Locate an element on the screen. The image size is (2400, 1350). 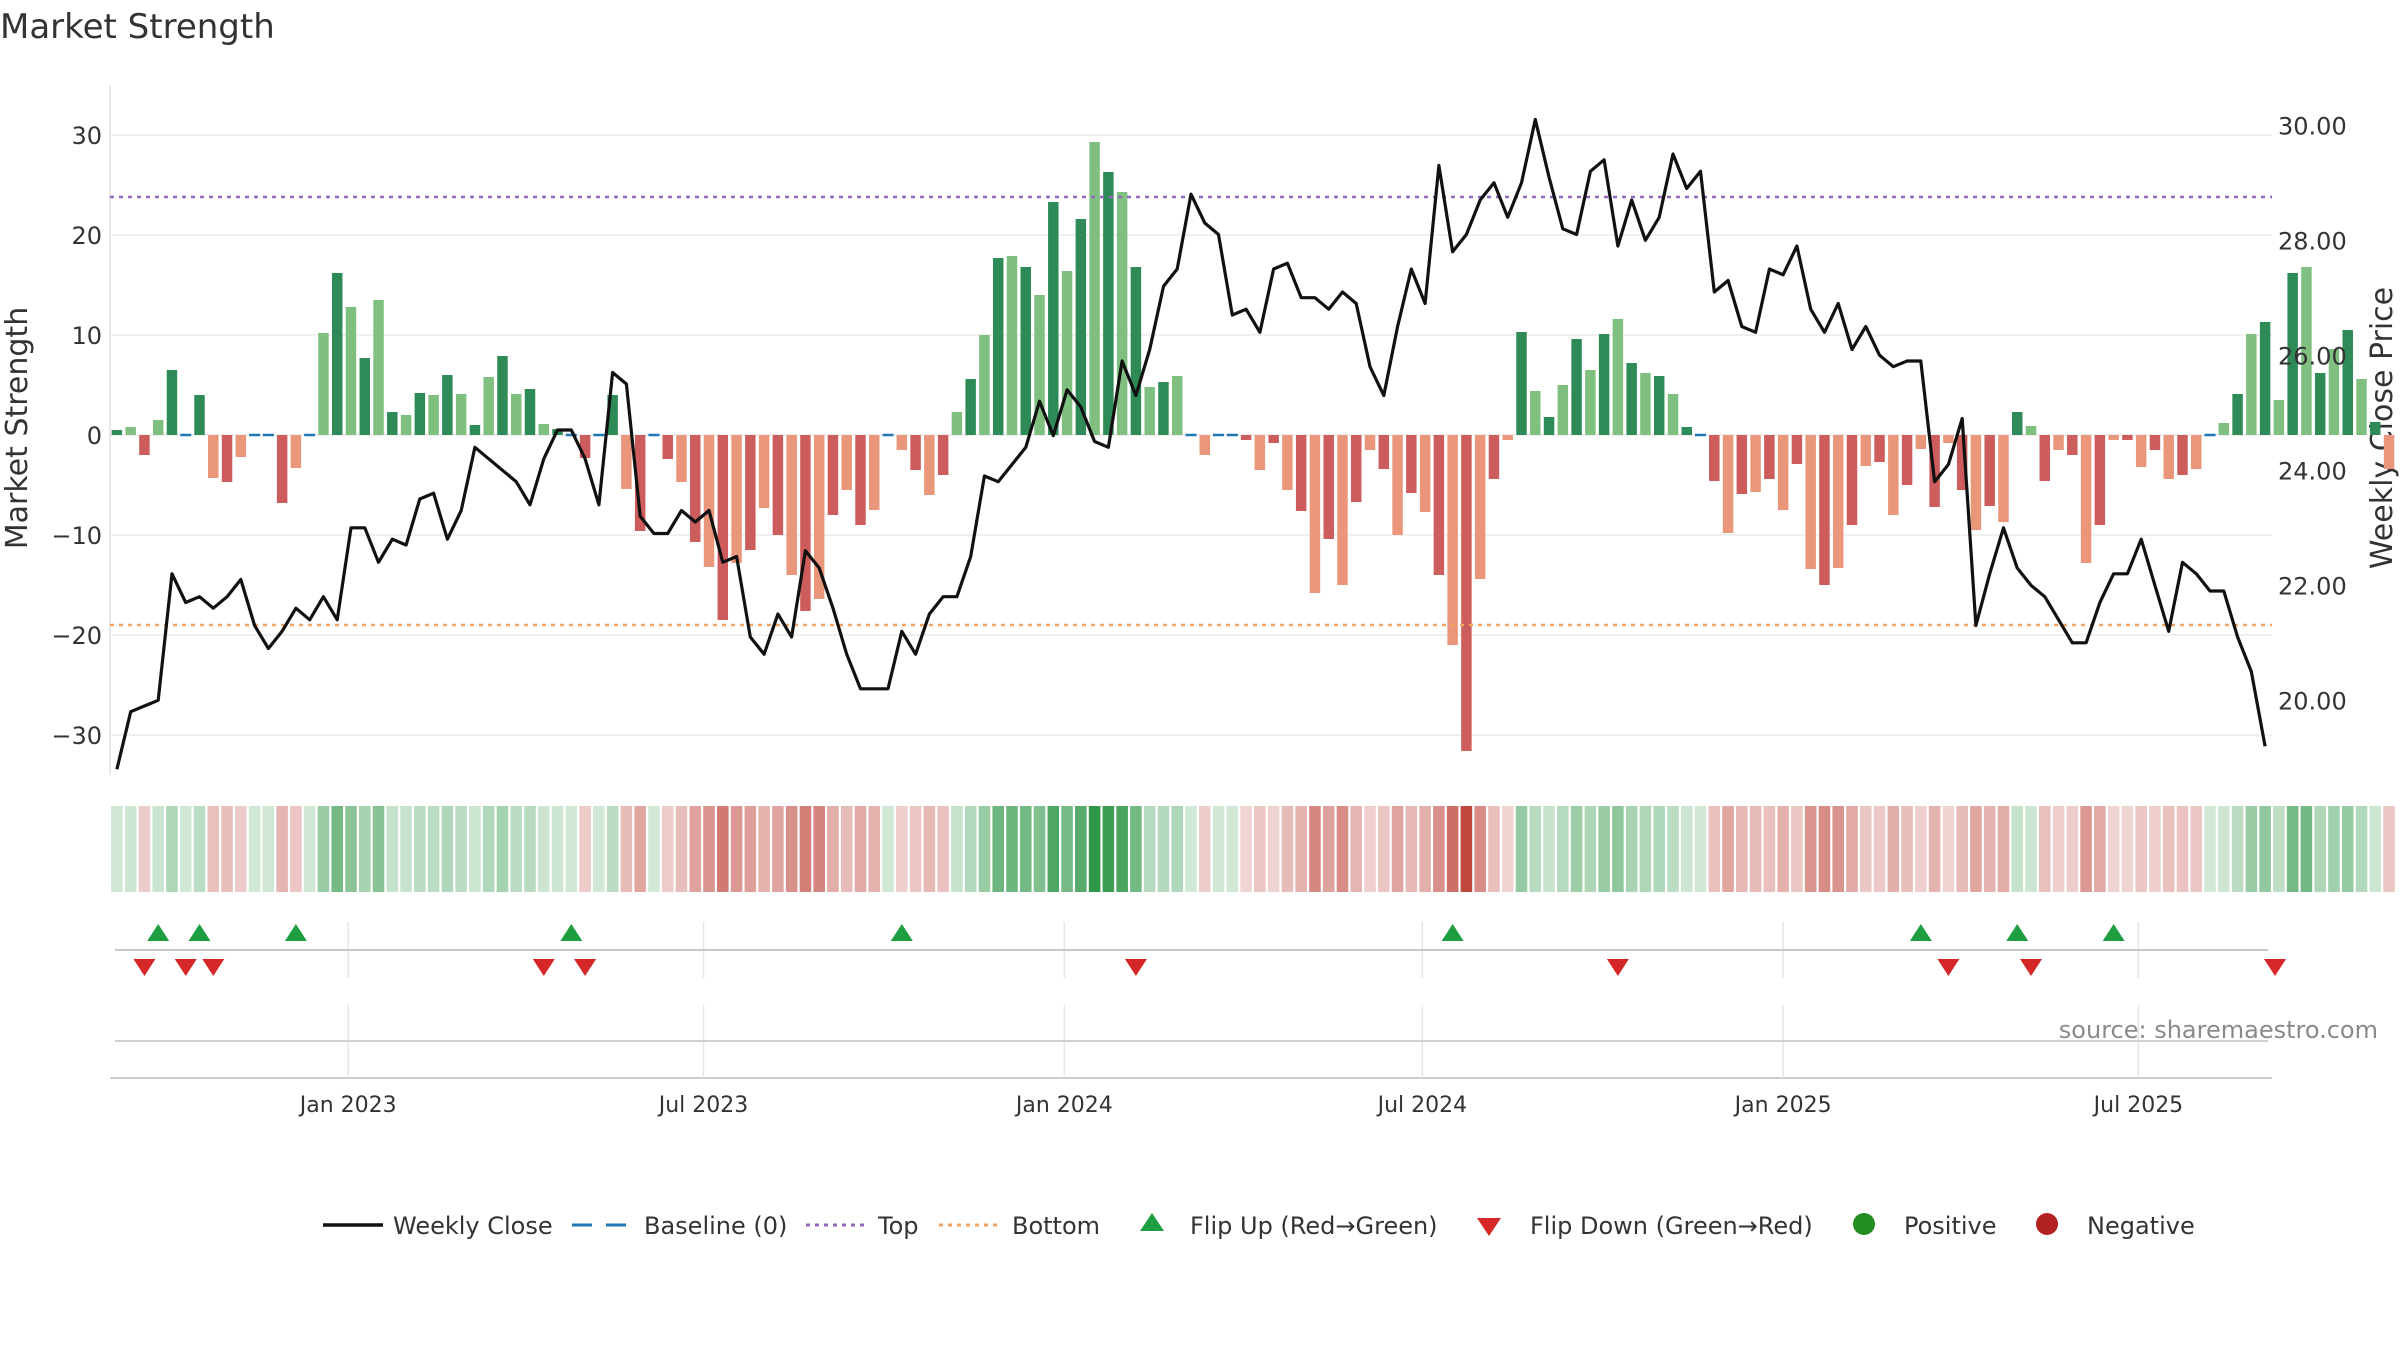
x-tick-label: Jan 2024 is located at coordinates (1063, 1105).